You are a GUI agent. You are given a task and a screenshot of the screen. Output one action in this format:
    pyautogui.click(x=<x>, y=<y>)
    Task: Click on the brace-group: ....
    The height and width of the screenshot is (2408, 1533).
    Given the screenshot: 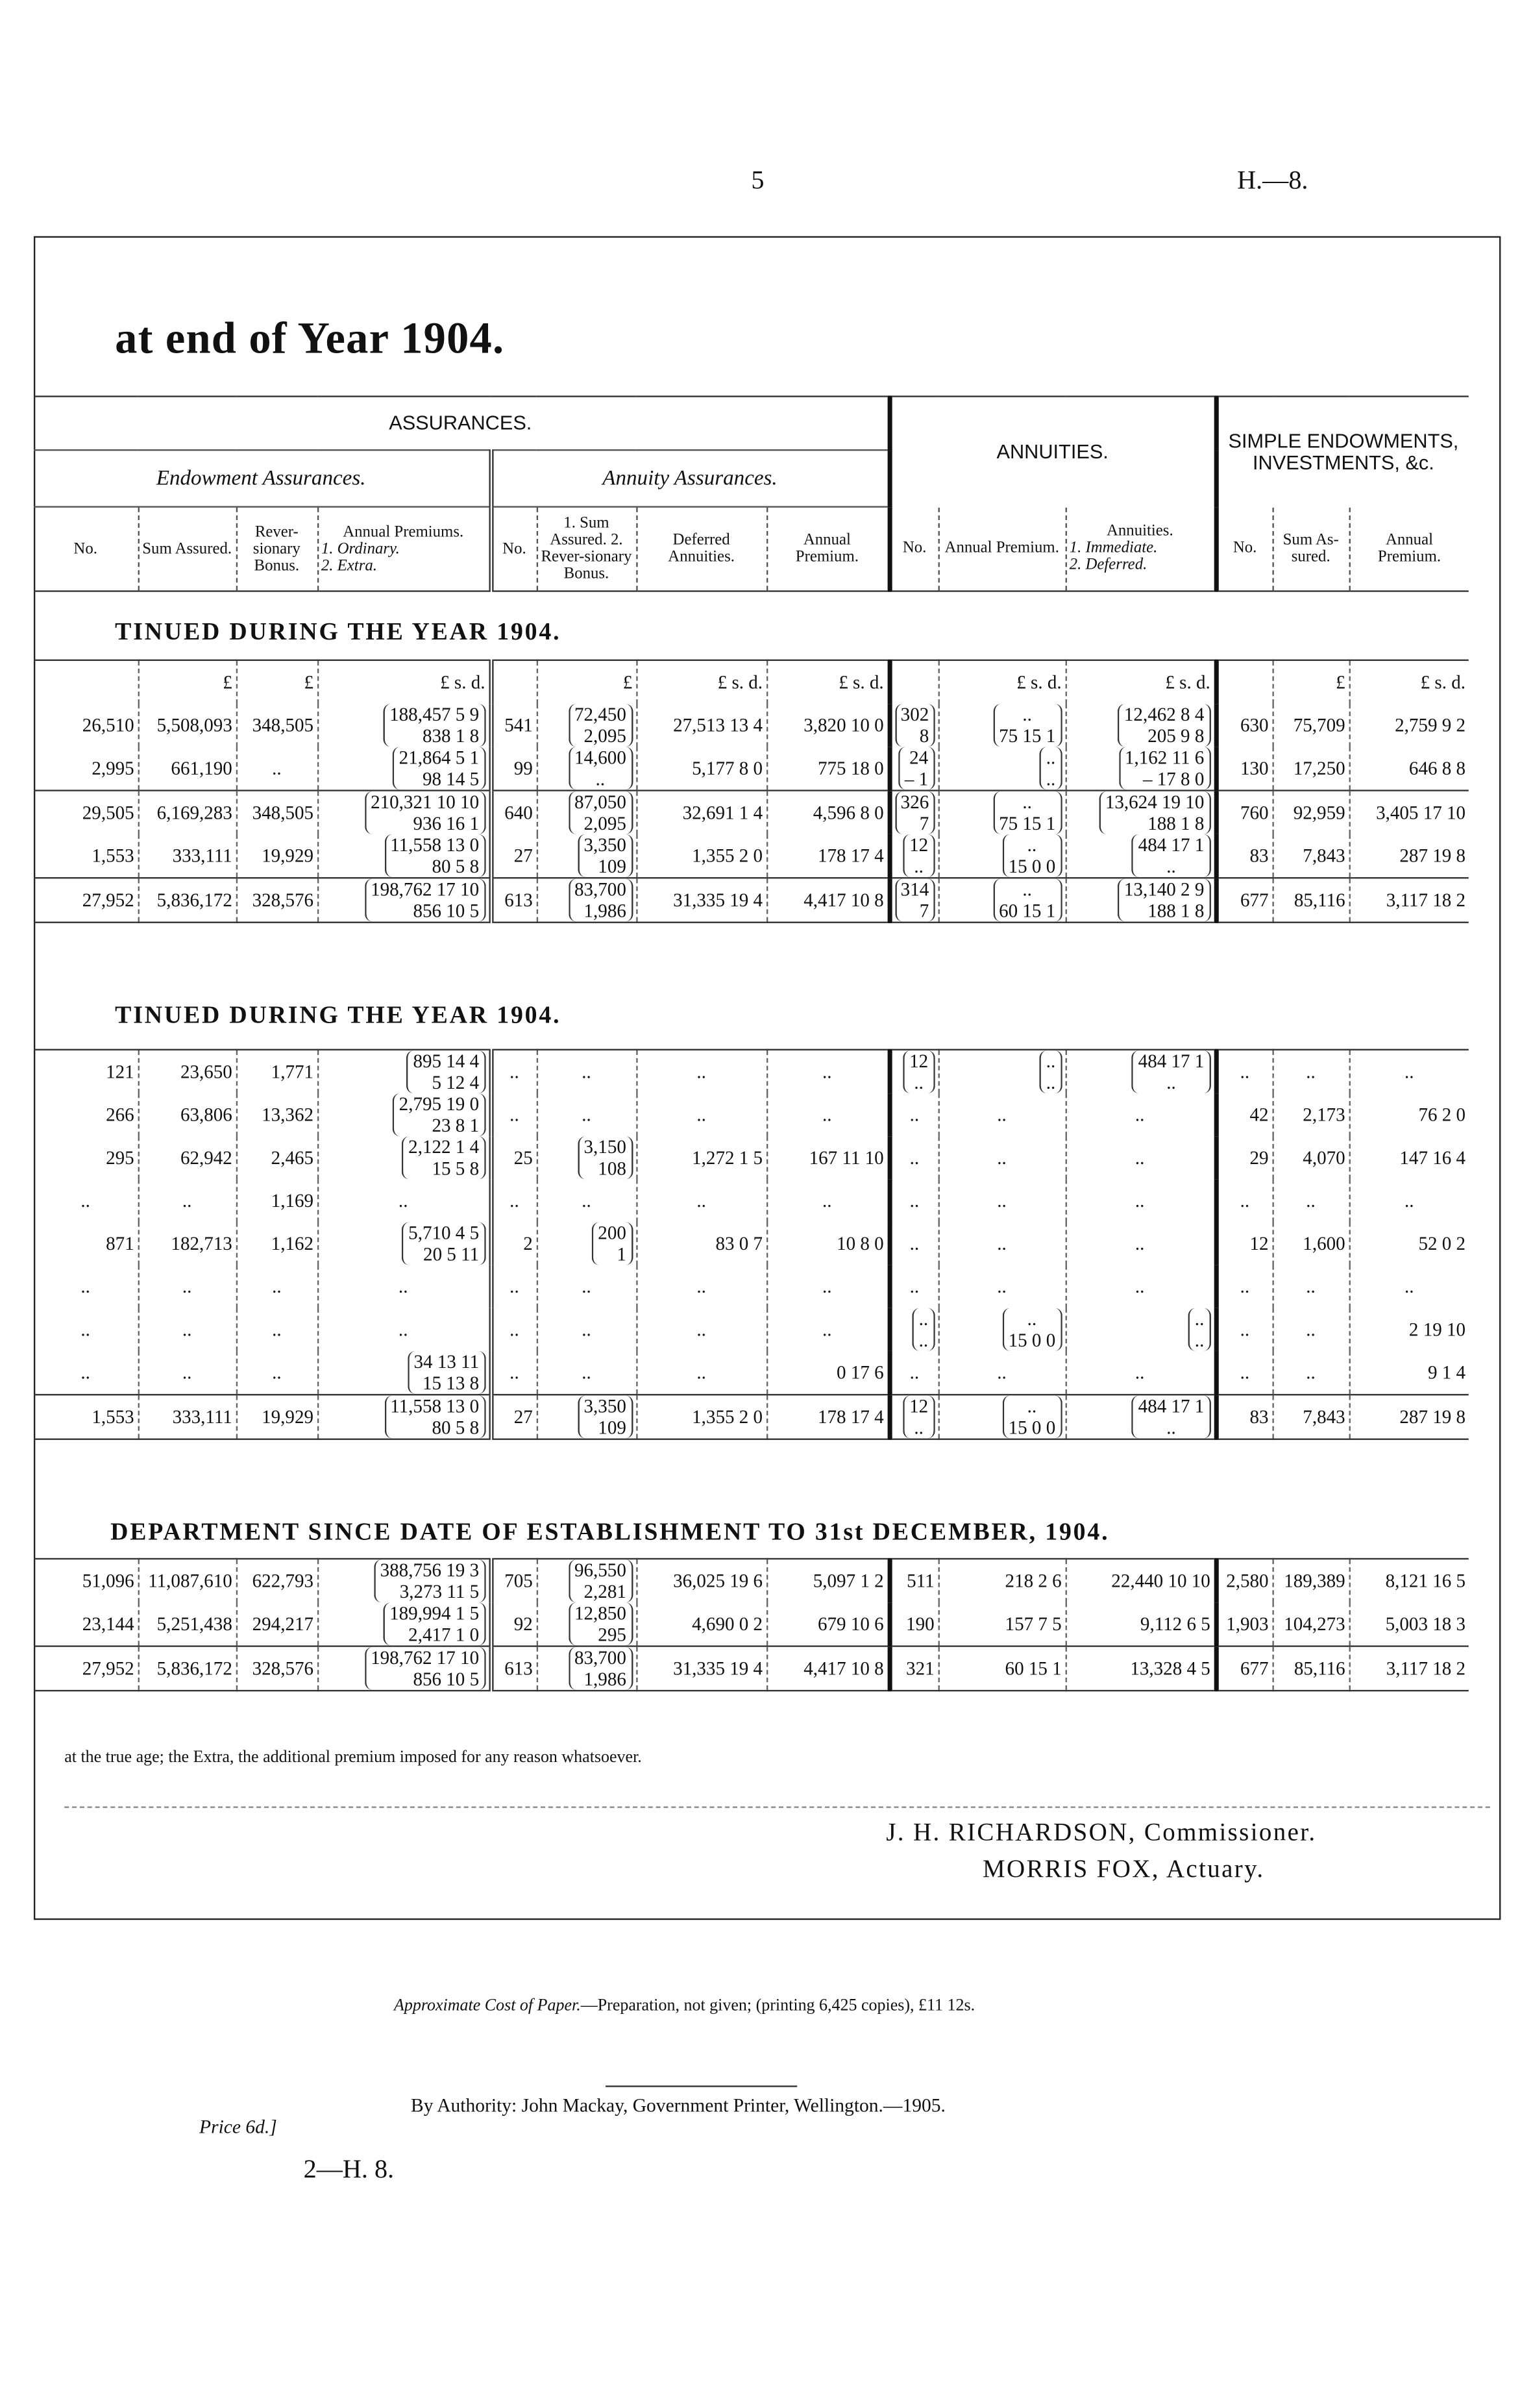 What is the action you would take?
    pyautogui.click(x=1051, y=1072)
    